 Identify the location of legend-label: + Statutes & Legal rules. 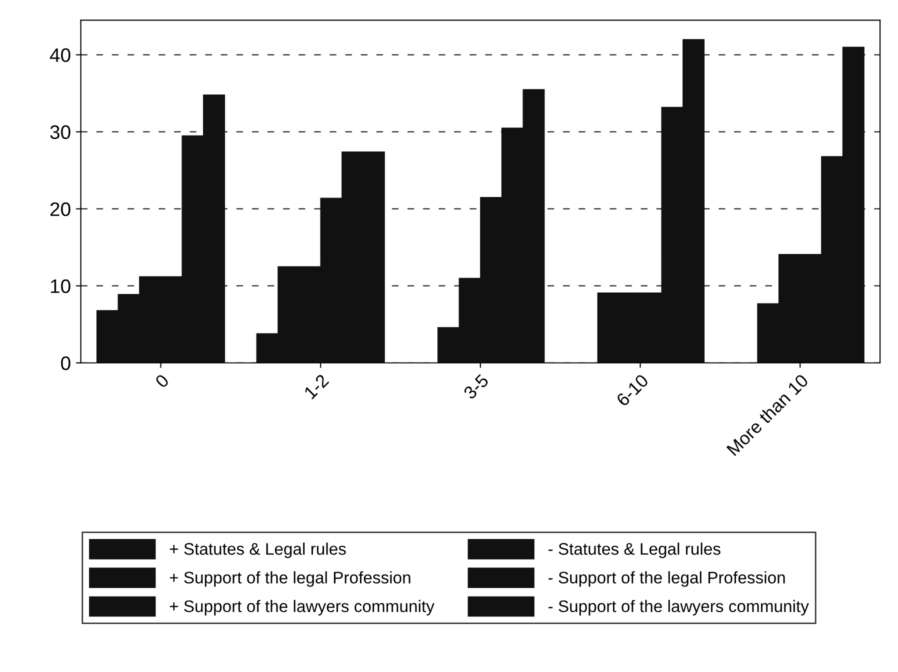
(258, 550).